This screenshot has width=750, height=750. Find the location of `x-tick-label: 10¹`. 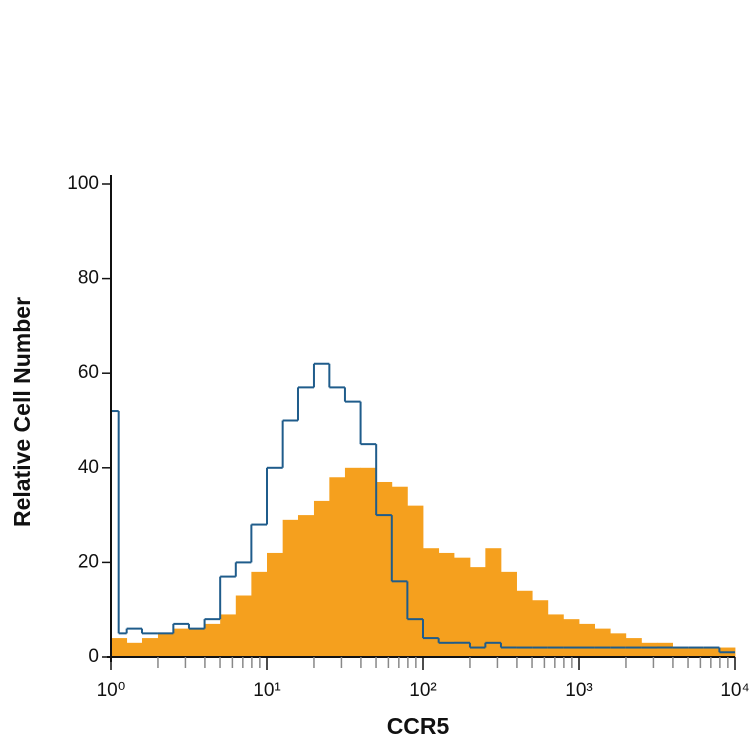

x-tick-label: 10¹ is located at coordinates (266, 690).